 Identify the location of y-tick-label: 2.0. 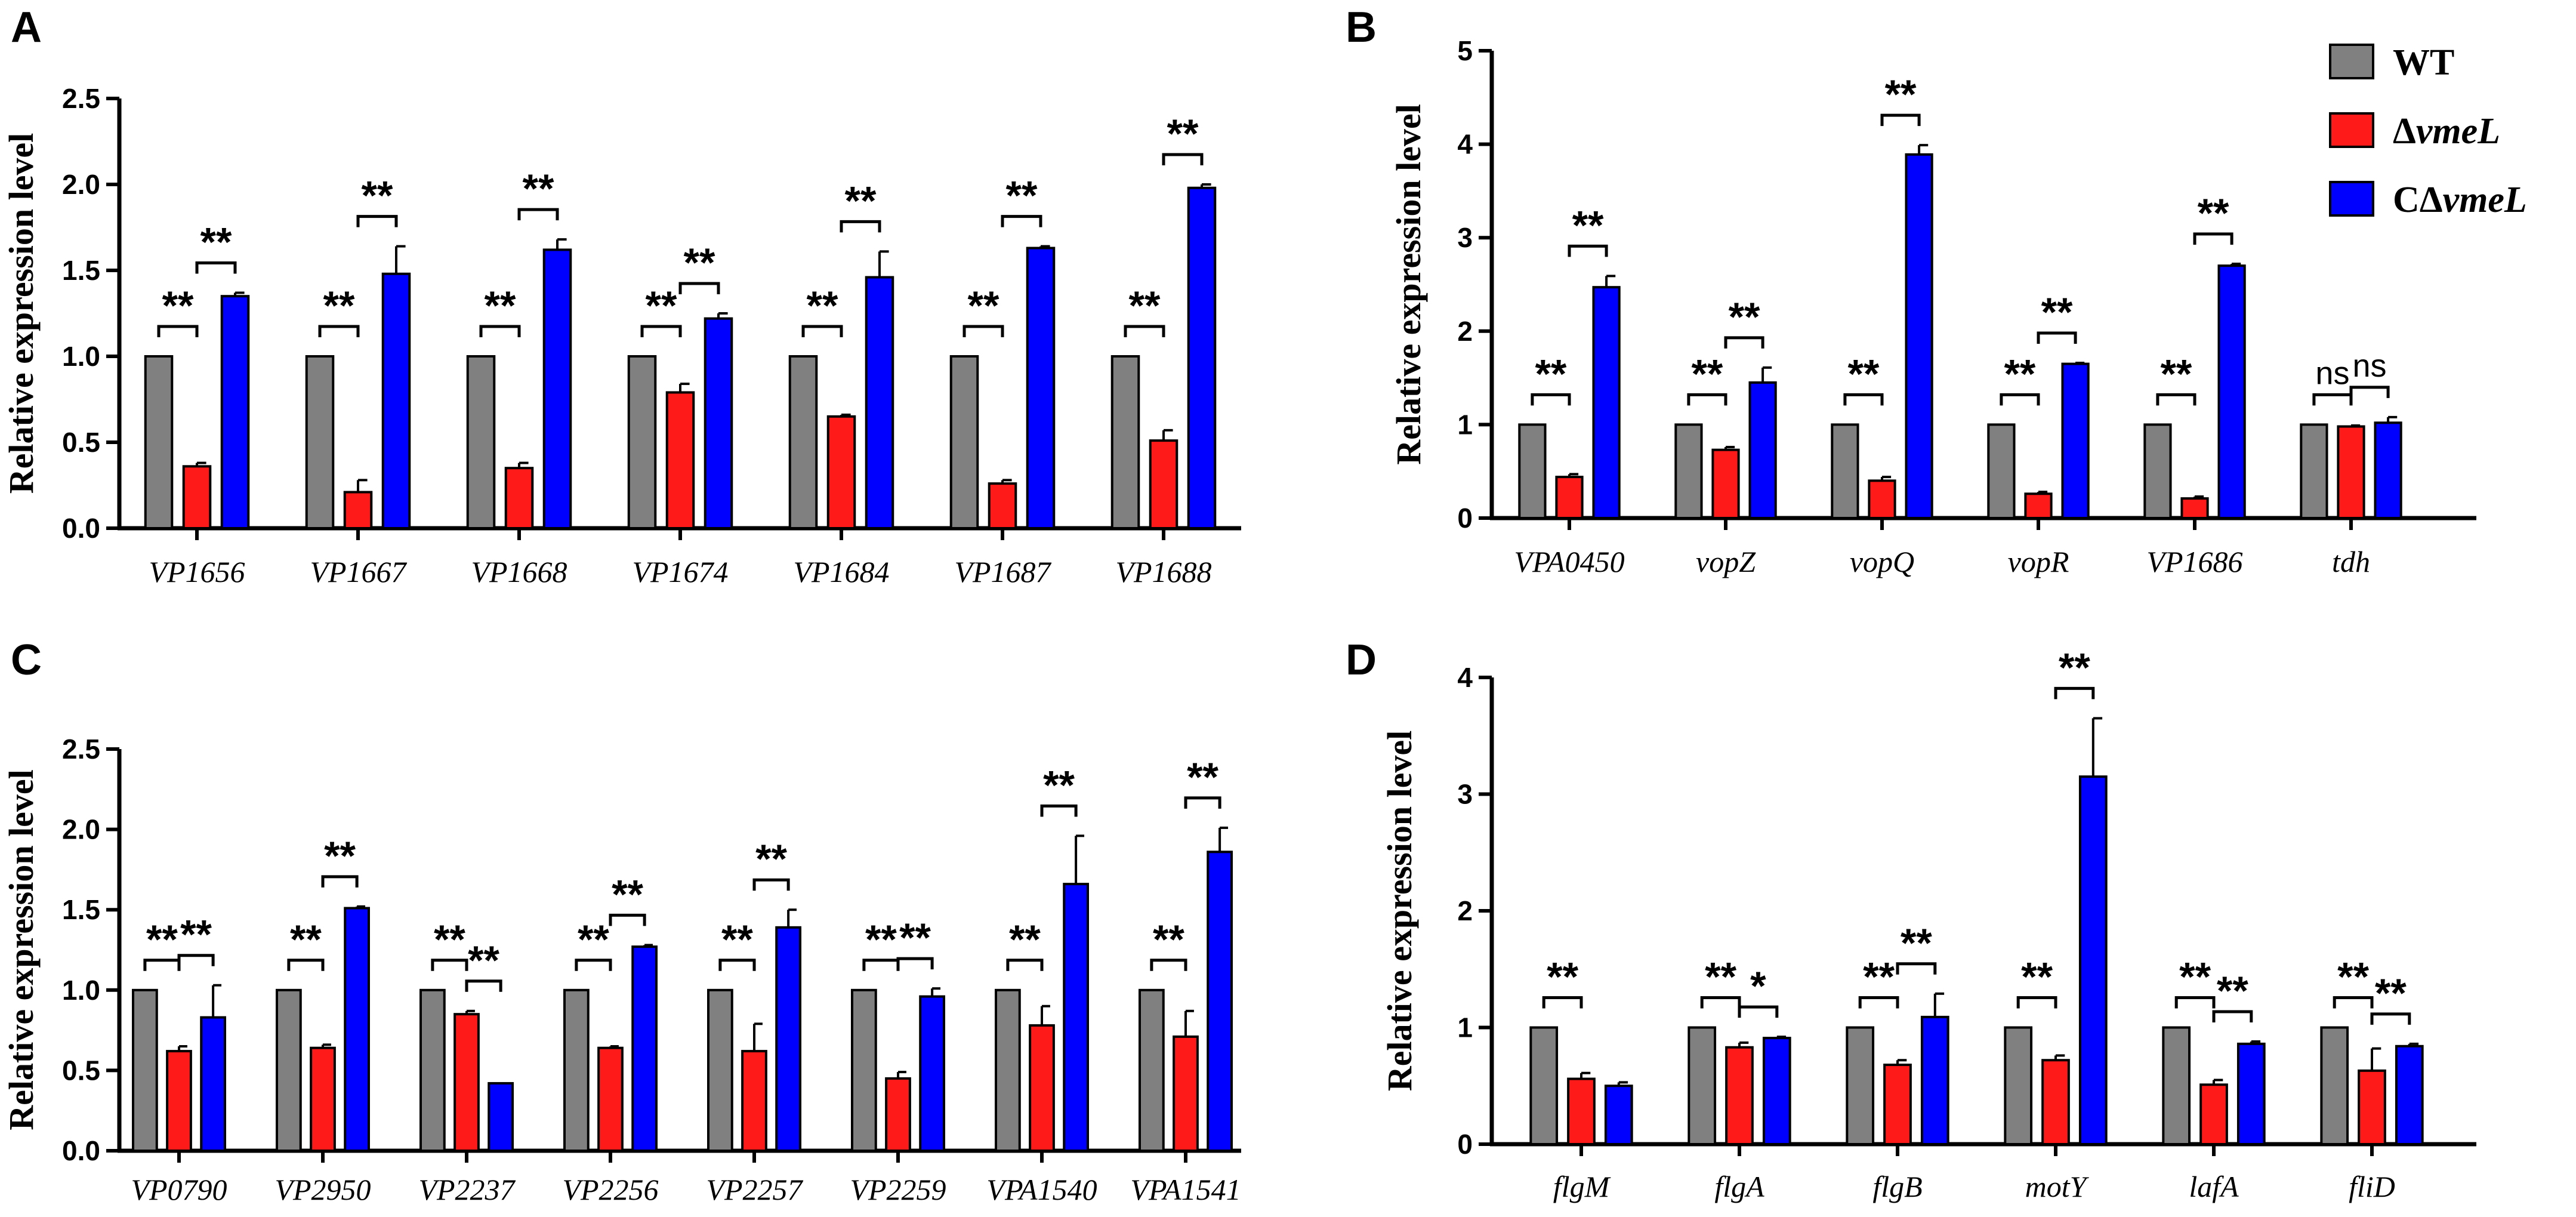
(81, 829).